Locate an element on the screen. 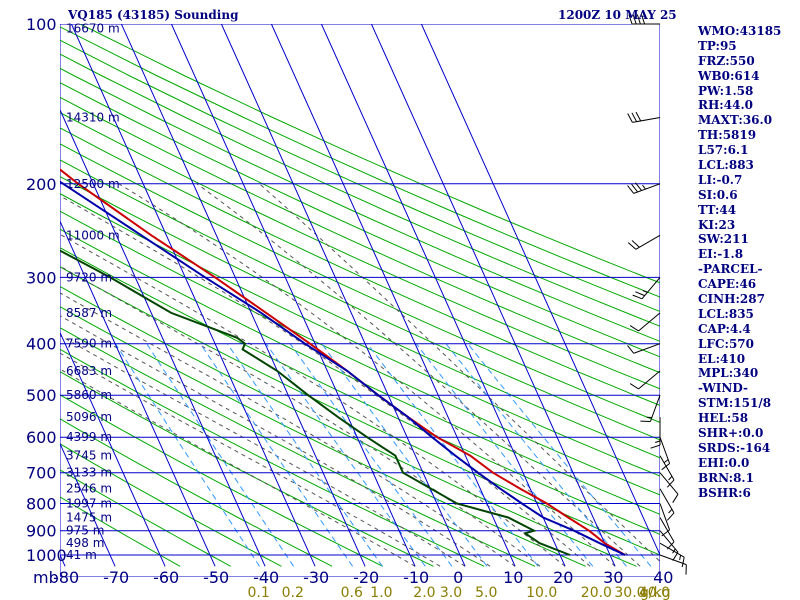  temperature-tick-label: 10 is located at coordinates (513, 577).